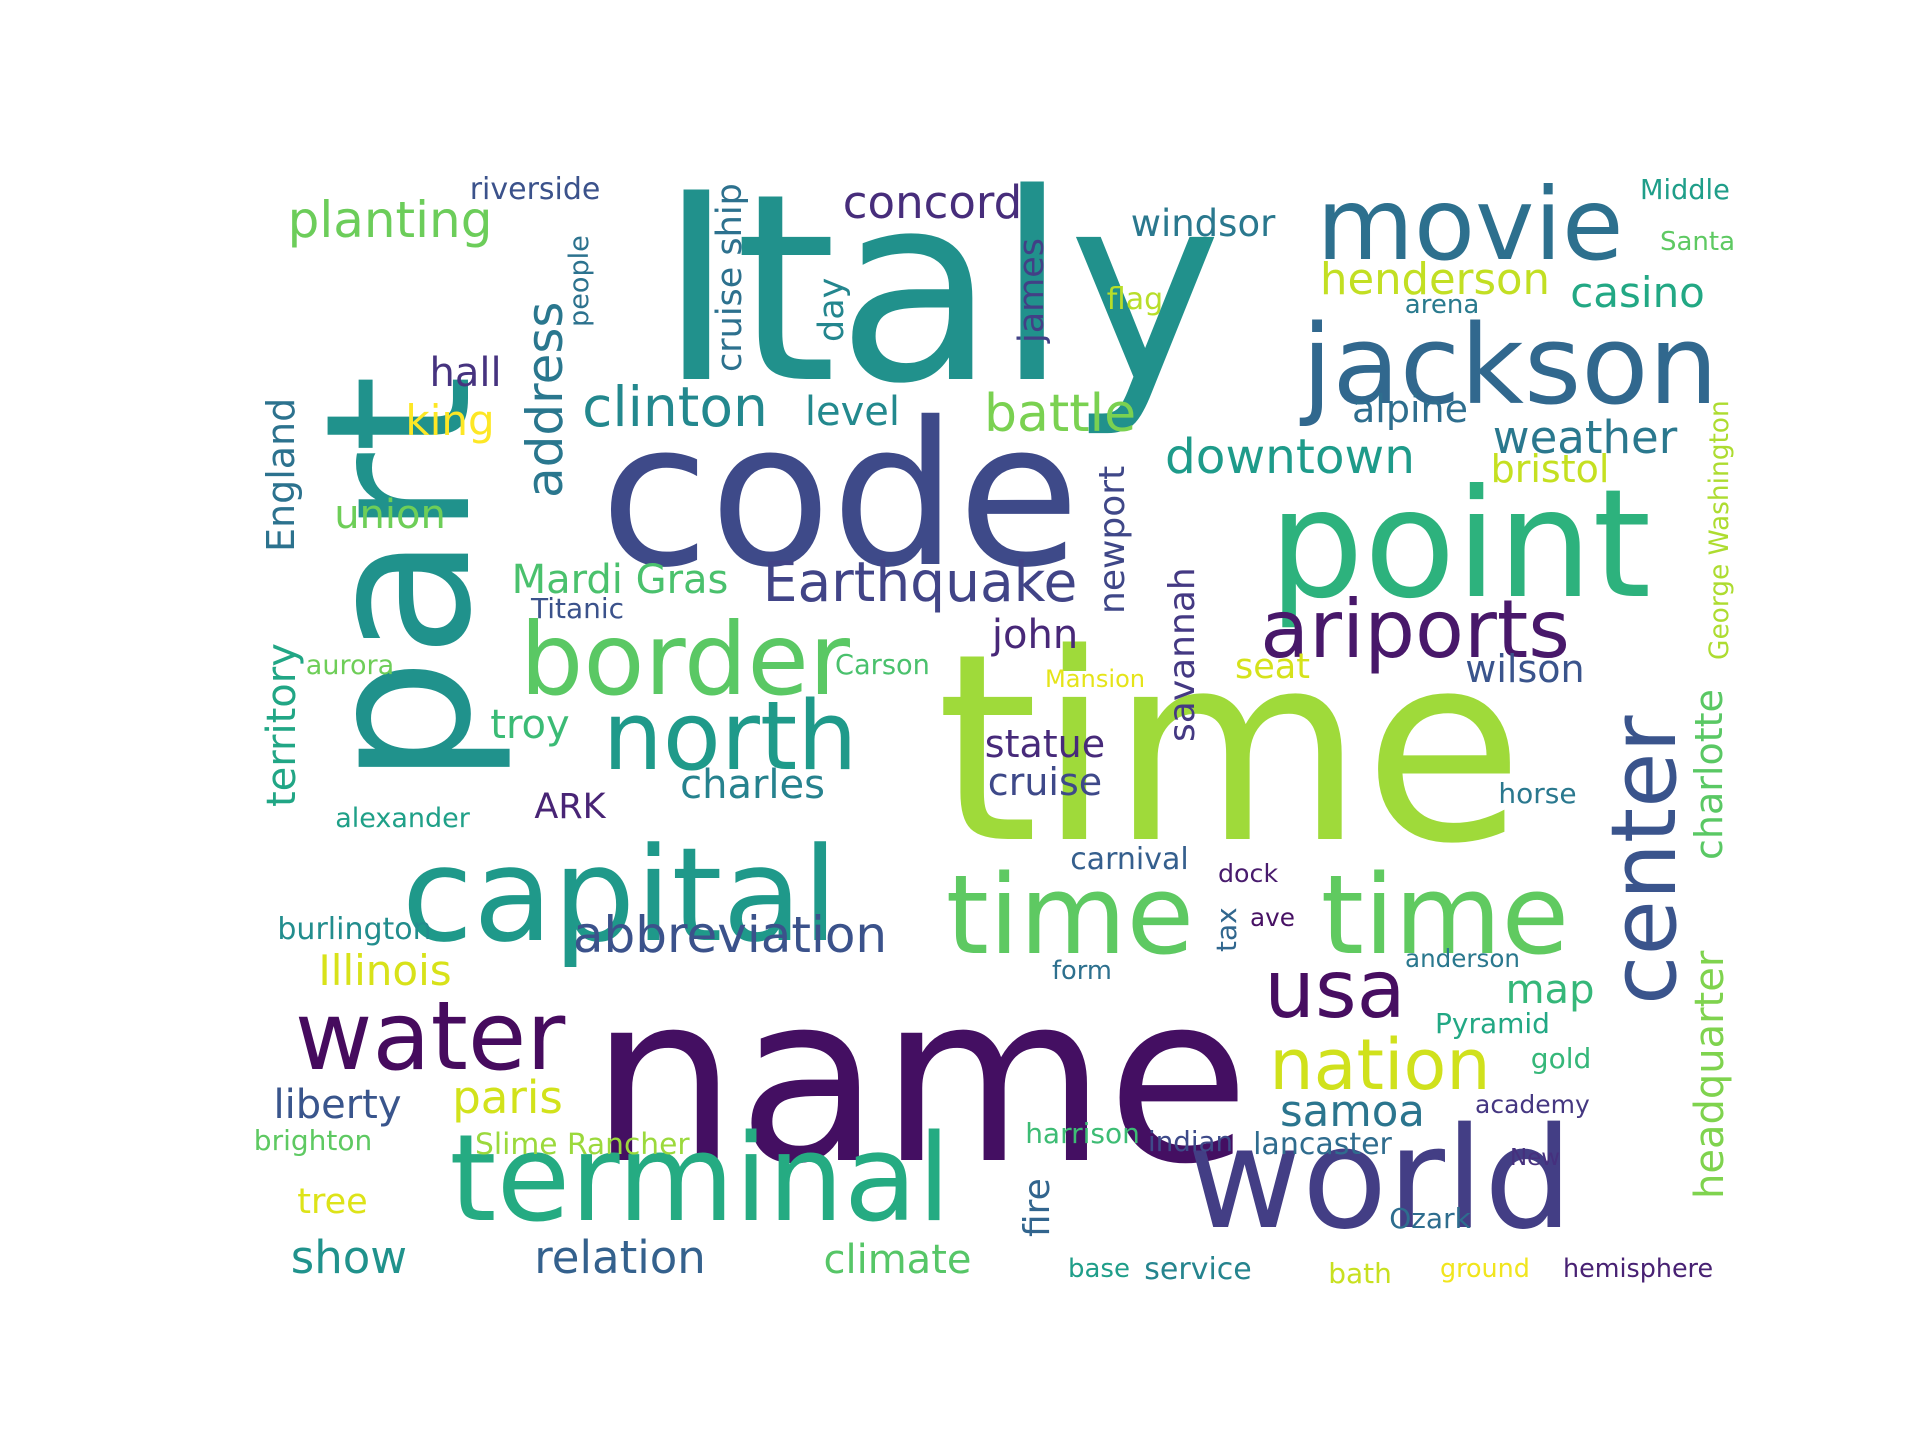  Describe the element at coordinates (1430, 1218) in the screenshot. I see `word-ozark-95: Ozark` at that location.